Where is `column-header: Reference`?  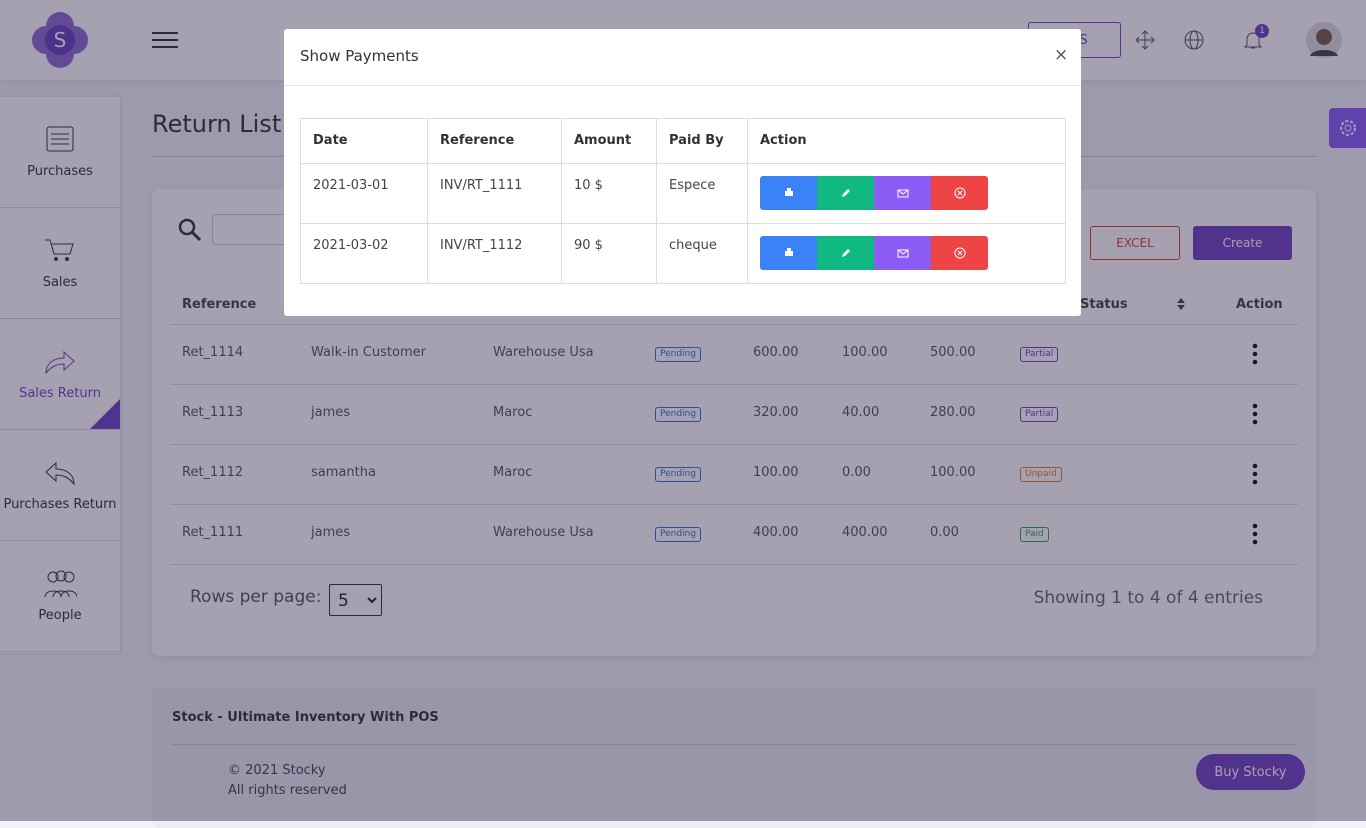 column-header: Reference is located at coordinates (219, 304).